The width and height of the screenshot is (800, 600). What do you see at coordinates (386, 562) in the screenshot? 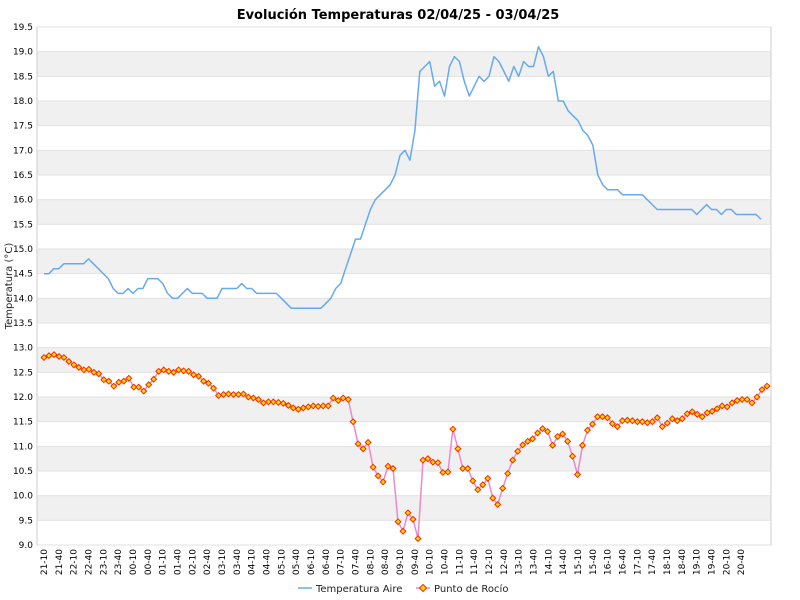
I see `x-tick-label: 08-40` at bounding box center [386, 562].